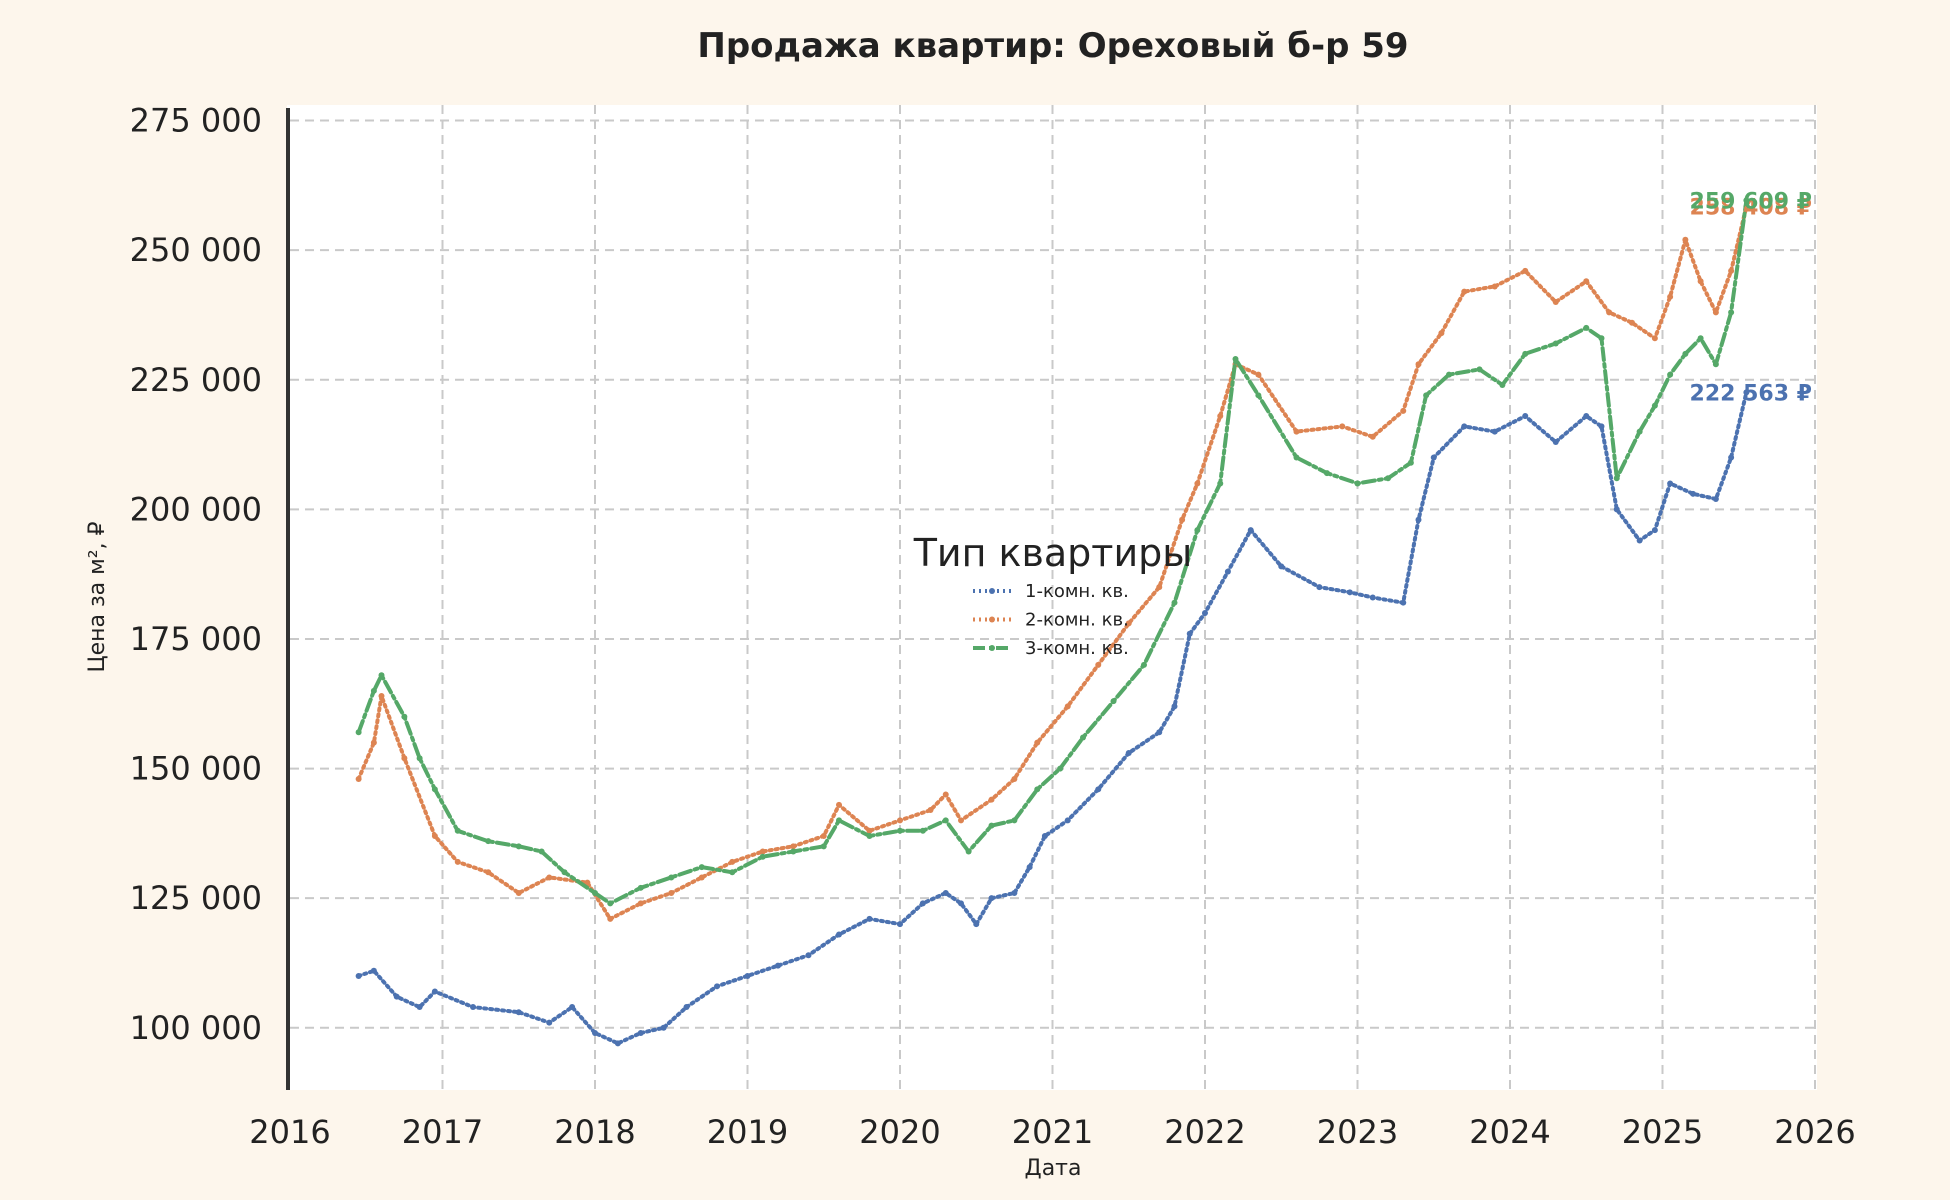 Image resolution: width=1950 pixels, height=1200 pixels. What do you see at coordinates (196, 509) in the screenshot?
I see `y-tick-label: 200 000` at bounding box center [196, 509].